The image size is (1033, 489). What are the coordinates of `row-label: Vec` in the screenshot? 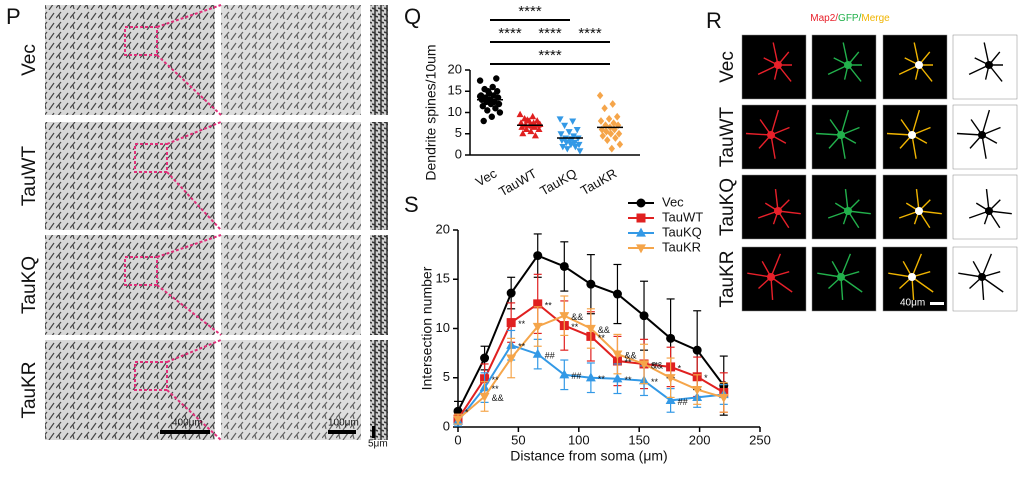 It's located at (29, 60).